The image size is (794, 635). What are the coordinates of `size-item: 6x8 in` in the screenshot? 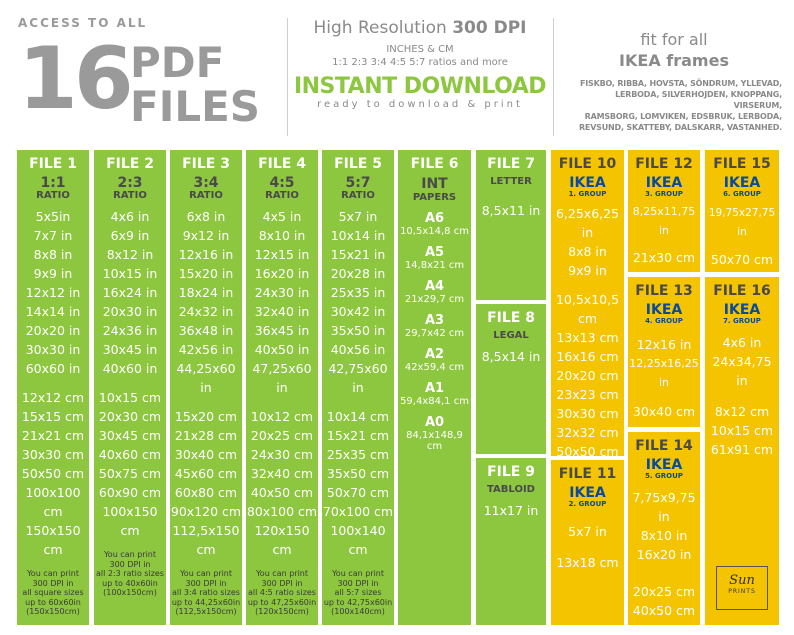 It's located at (206, 216).